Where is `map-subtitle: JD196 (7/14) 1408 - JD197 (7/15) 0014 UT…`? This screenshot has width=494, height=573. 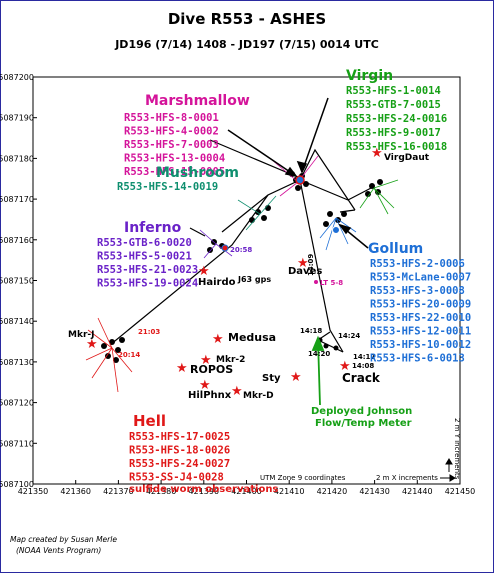 map-subtitle: JD196 (7/14) 1408 - JD197 (7/15) 0014 UT… is located at coordinates (246, 44).